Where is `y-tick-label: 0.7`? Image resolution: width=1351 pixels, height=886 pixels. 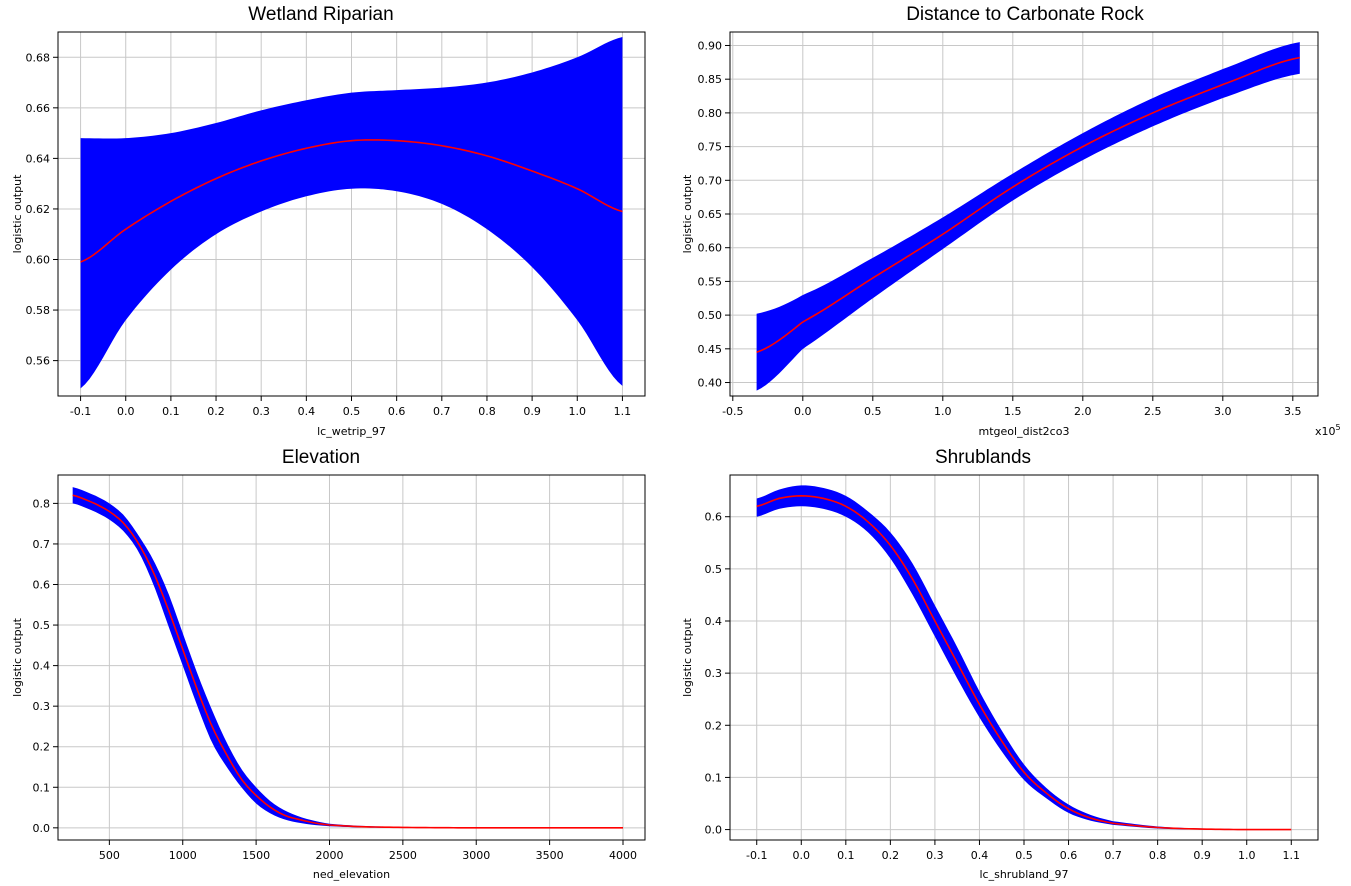
y-tick-label: 0.7 is located at coordinates (42, 544).